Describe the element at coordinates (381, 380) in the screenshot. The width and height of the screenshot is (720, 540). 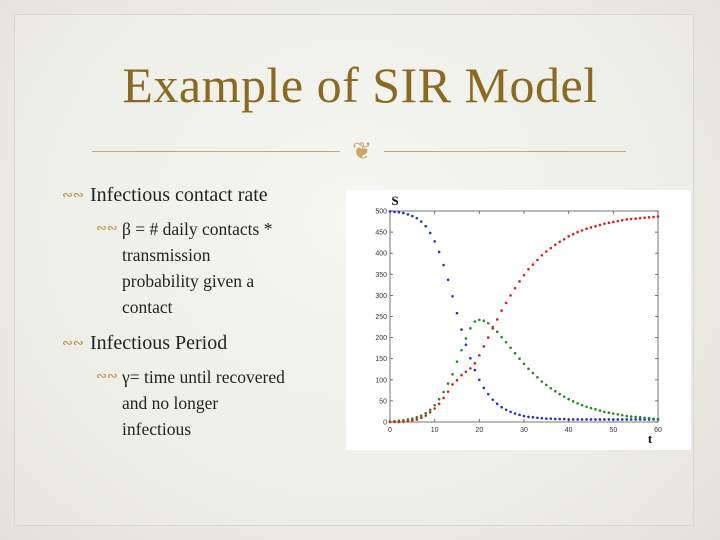
I see `y-tick-label: 100` at that location.